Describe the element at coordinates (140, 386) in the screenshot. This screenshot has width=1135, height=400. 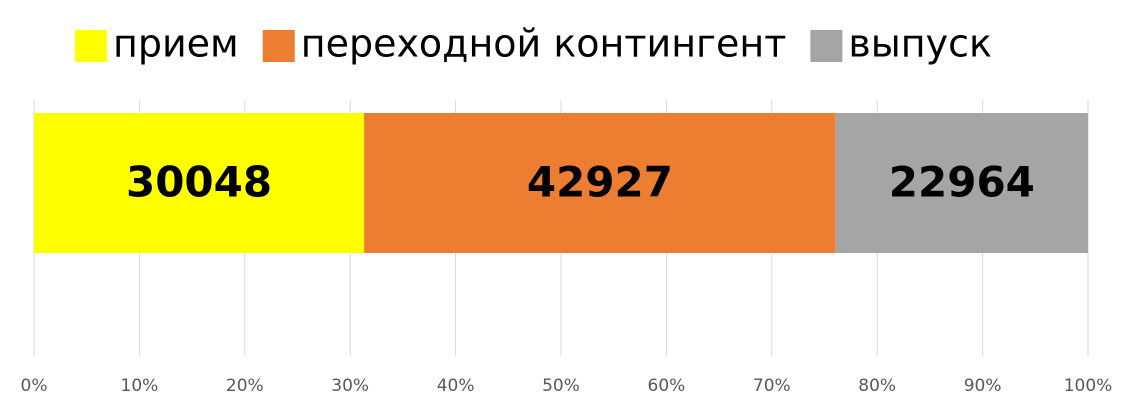
I see `x-tick-label: 10%` at that location.